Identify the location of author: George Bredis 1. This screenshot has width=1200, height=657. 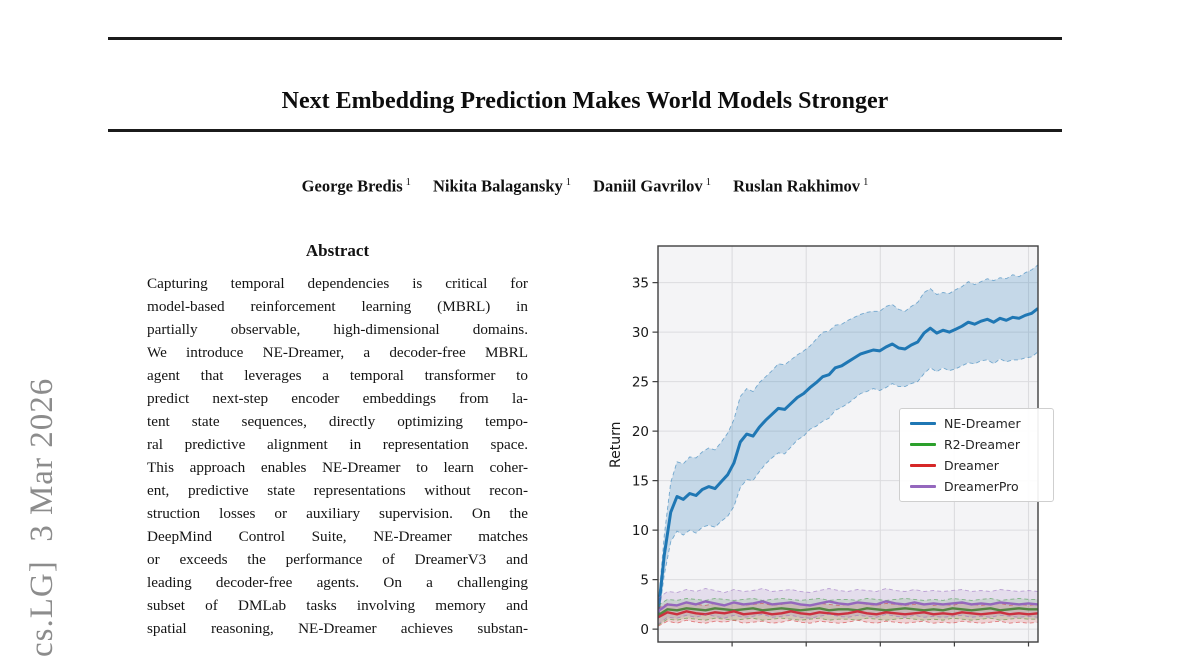
(356, 185).